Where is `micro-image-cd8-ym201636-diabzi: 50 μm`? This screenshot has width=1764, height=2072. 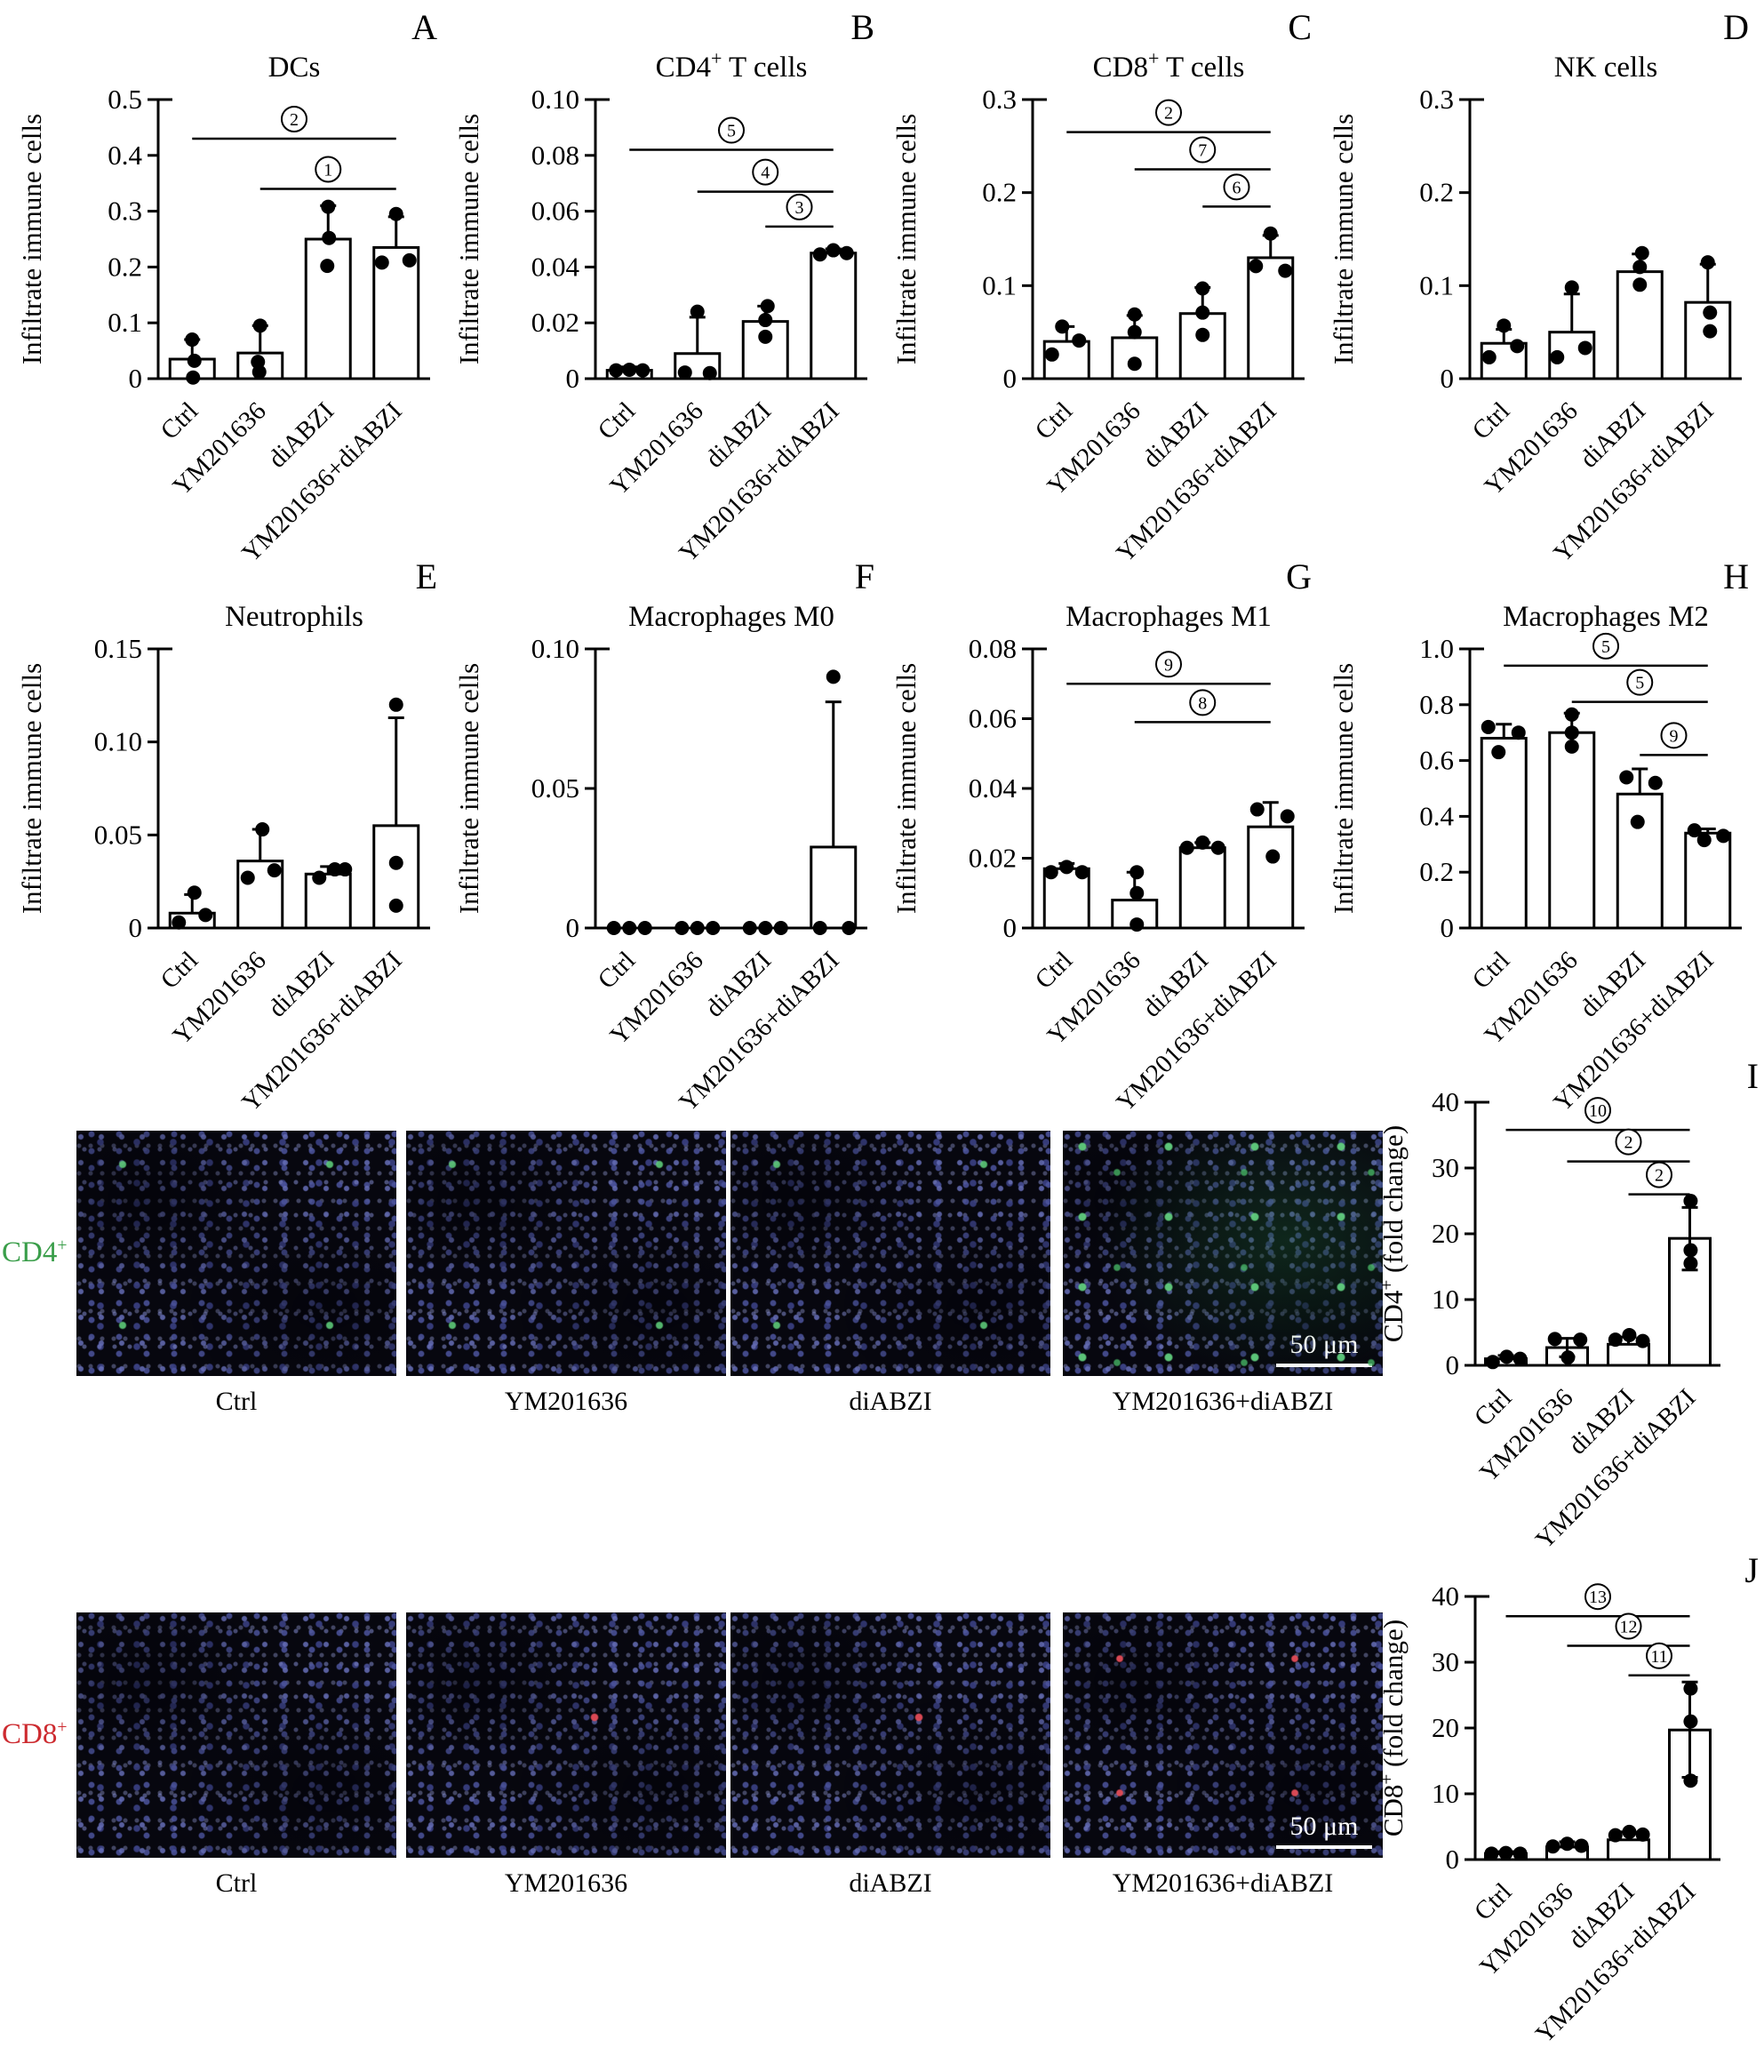 micro-image-cd8-ym201636-diabzi: 50 μm is located at coordinates (1223, 1735).